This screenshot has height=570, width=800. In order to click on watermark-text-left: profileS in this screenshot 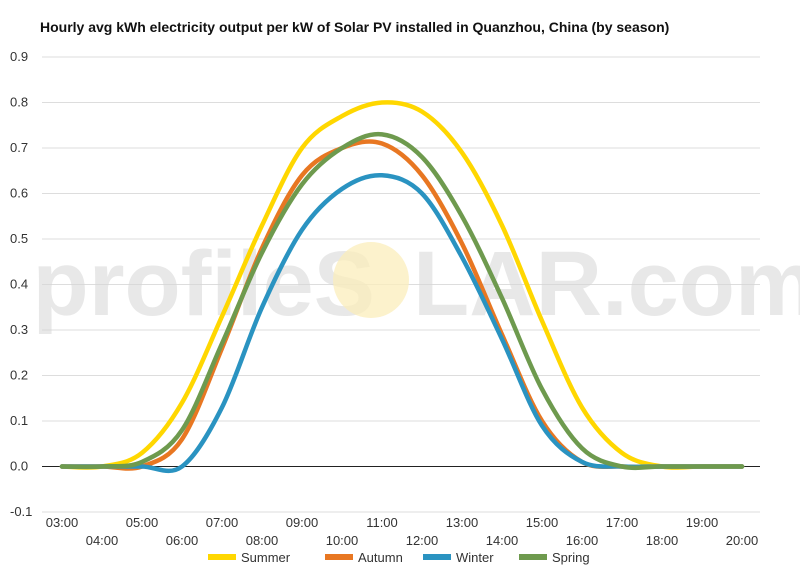, I will do `click(204, 284)`.